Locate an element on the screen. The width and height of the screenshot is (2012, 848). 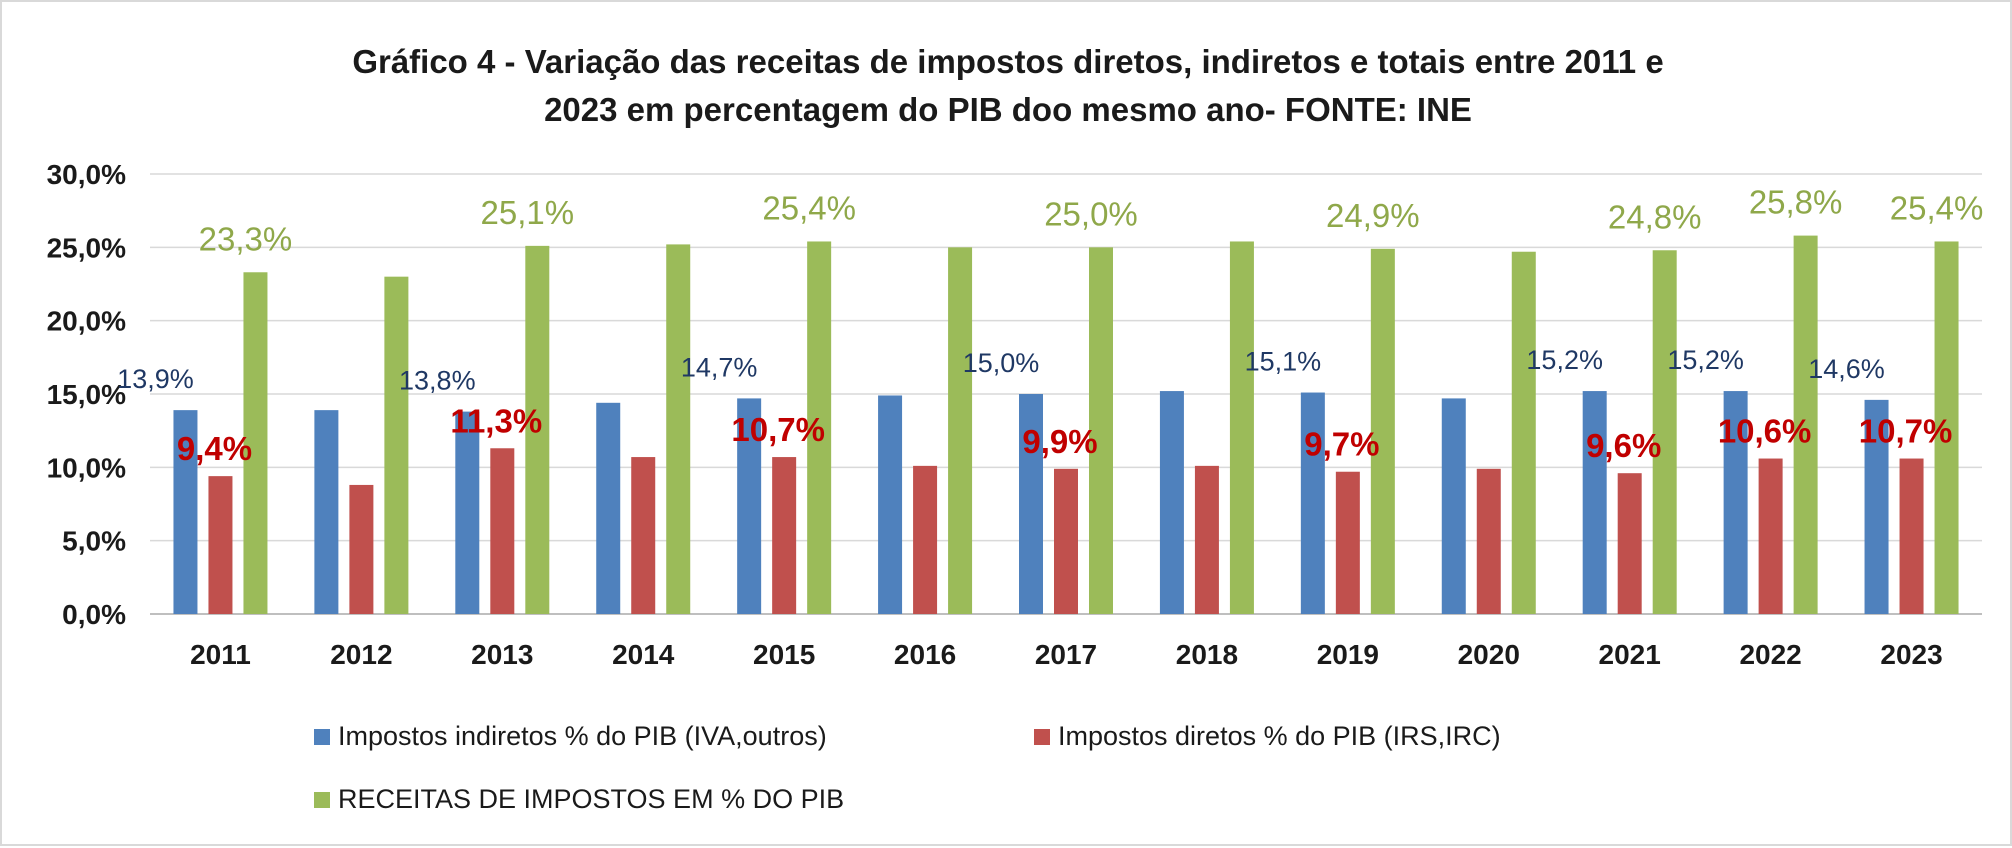
x-tick-label: 2012 is located at coordinates (361, 654).